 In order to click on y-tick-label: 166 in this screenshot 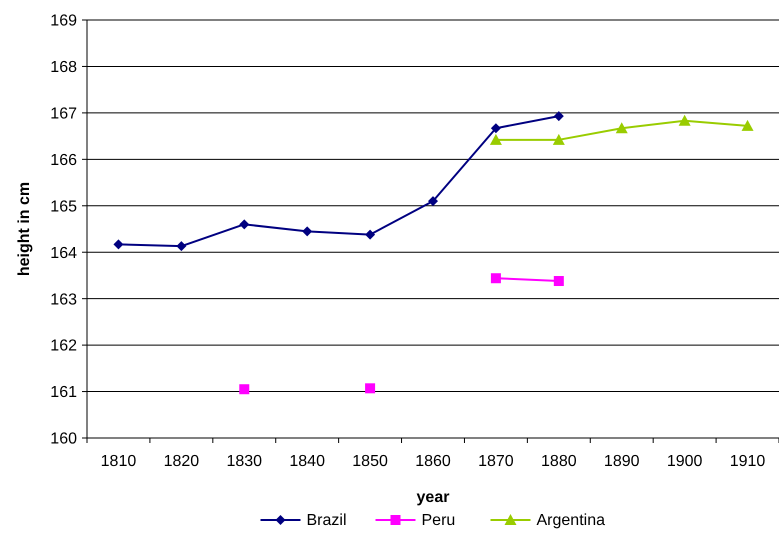, I will do `click(64, 160)`.